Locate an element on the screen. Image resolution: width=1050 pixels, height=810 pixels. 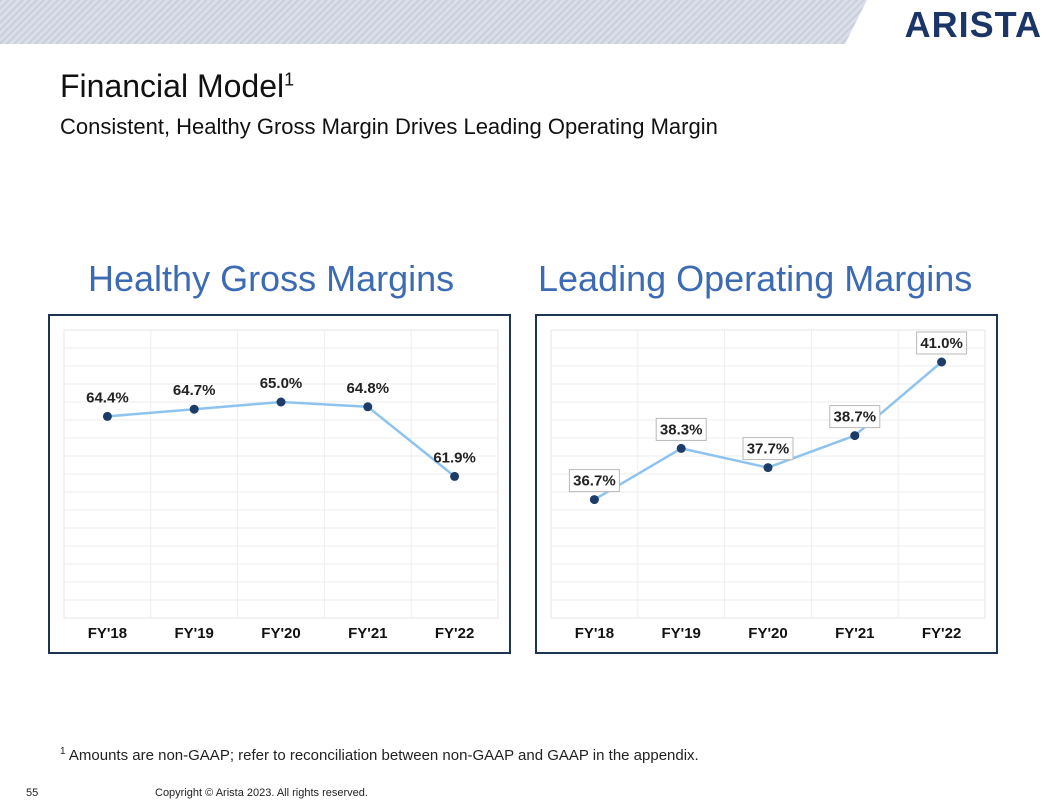
data-label: 64.4% is located at coordinates (107, 397).